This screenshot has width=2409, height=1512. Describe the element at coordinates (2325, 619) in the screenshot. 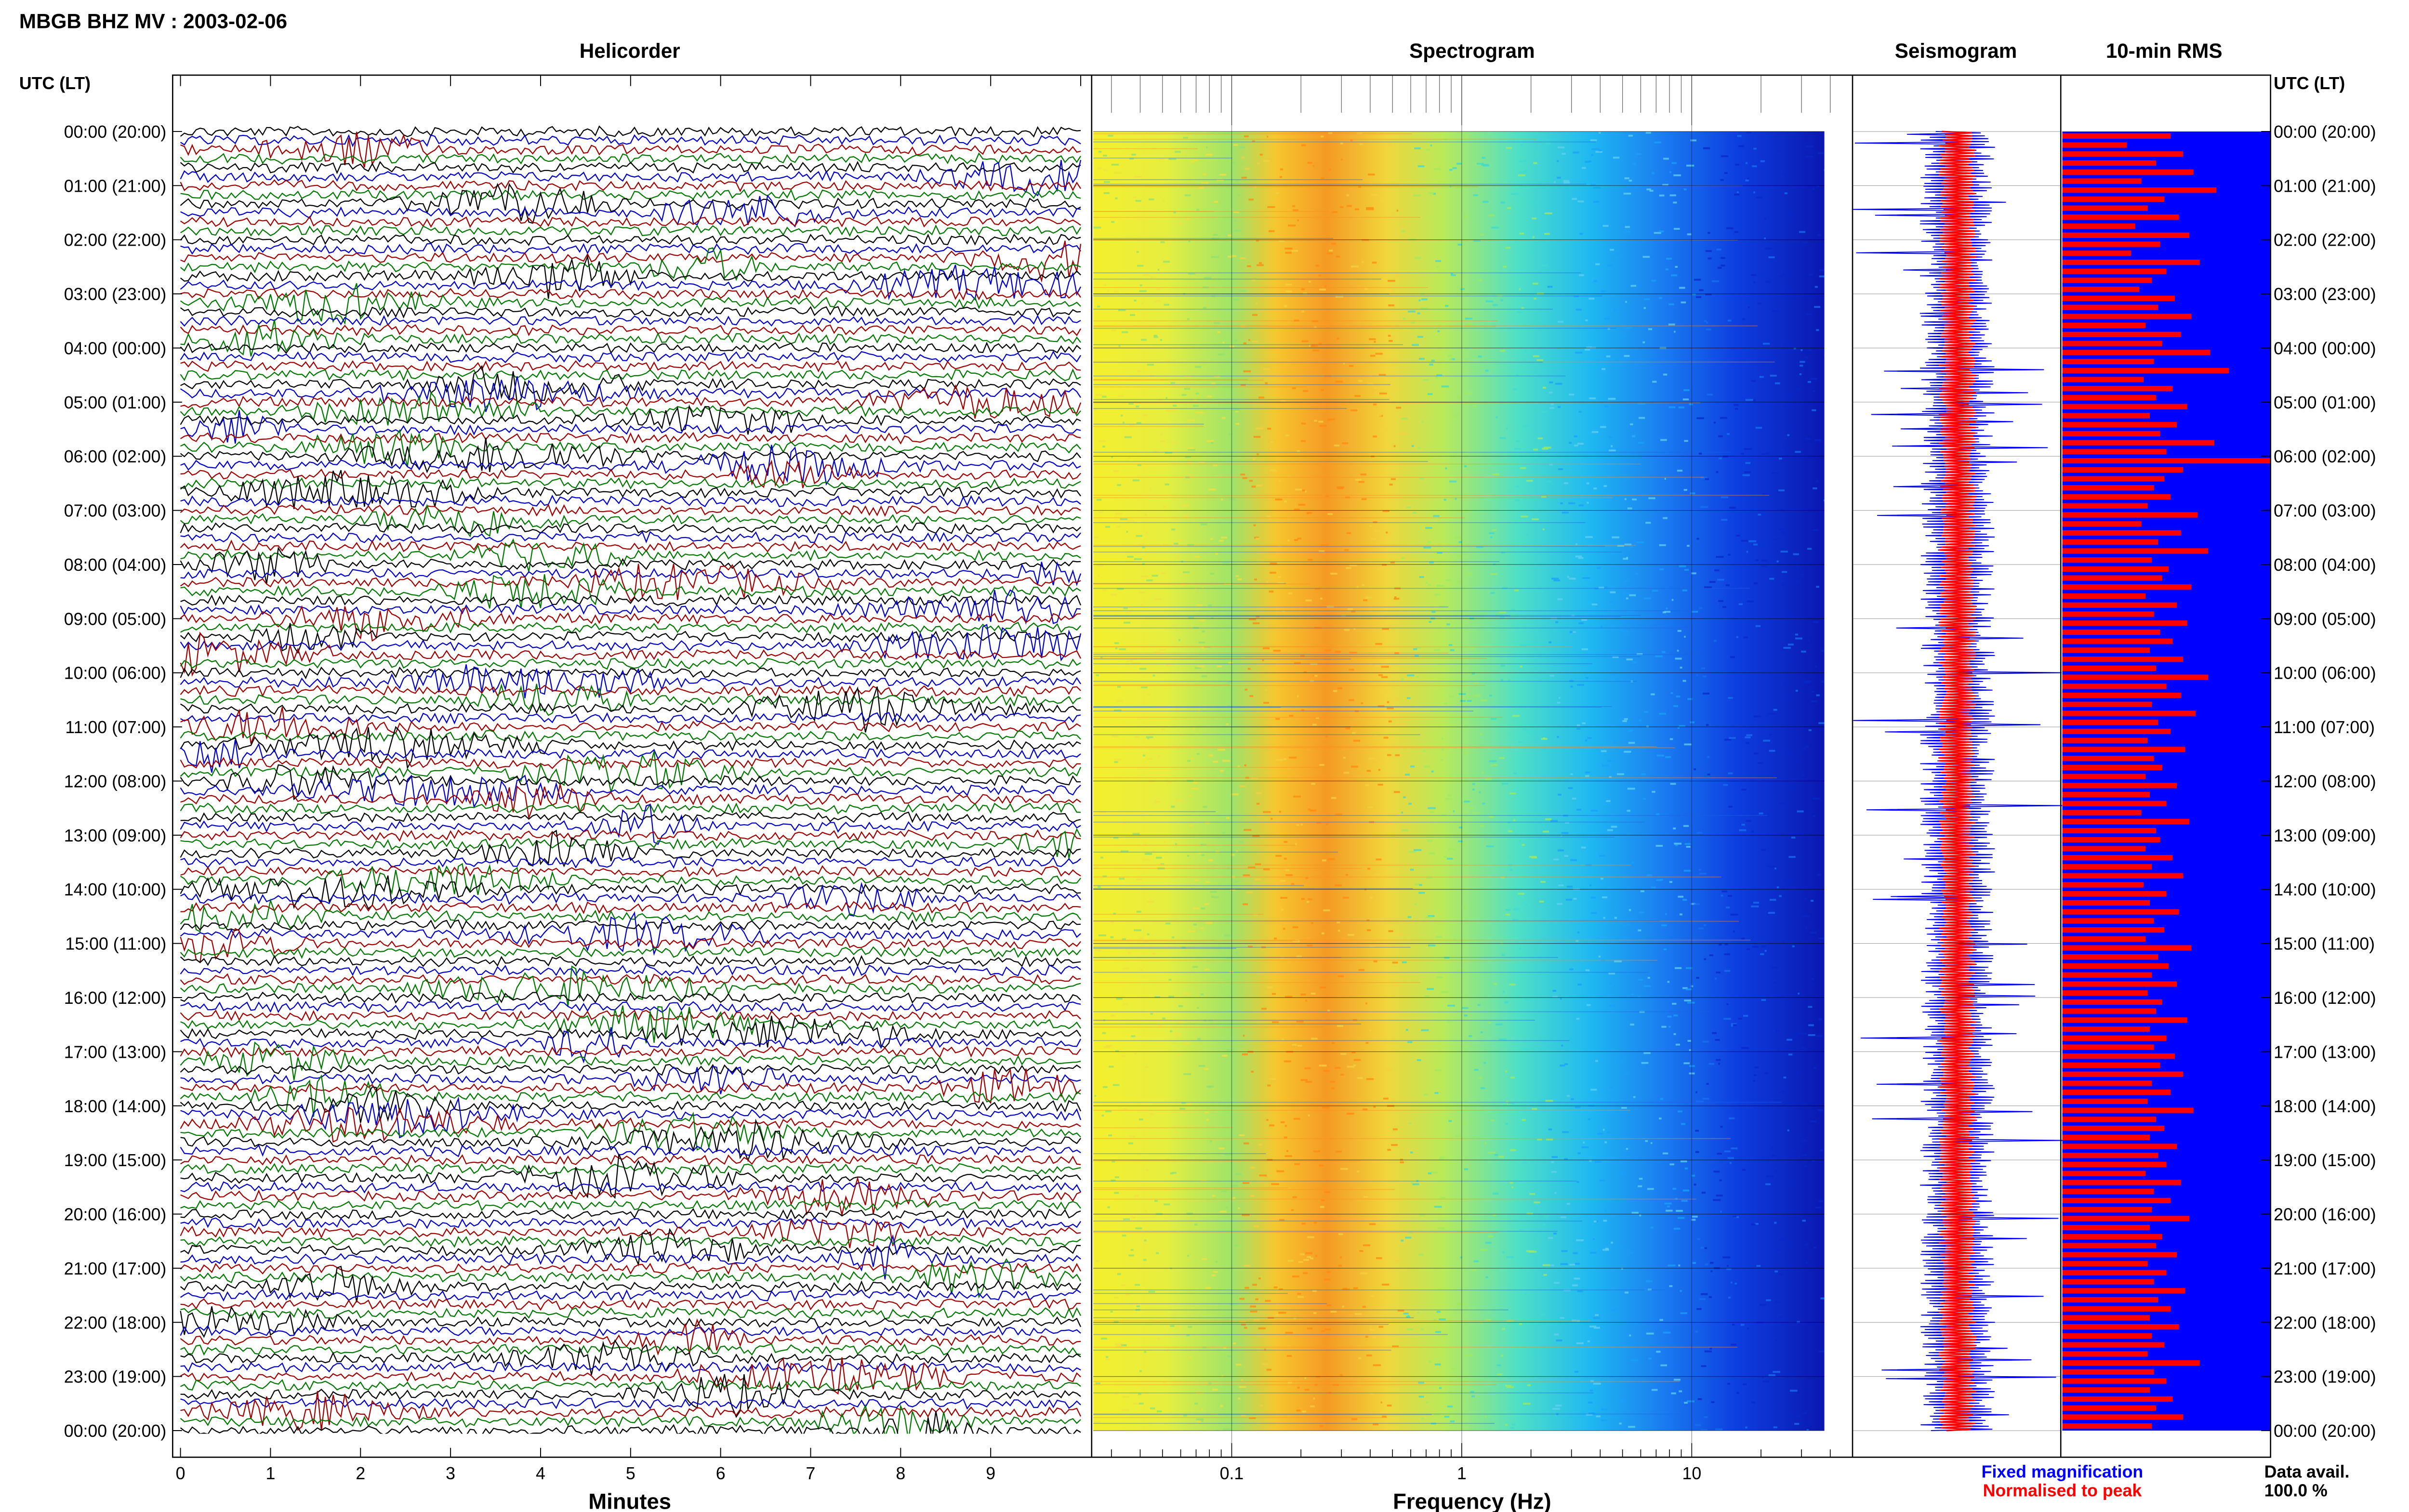

I see `time-tick-label-right: 09:00 (05:00)` at that location.